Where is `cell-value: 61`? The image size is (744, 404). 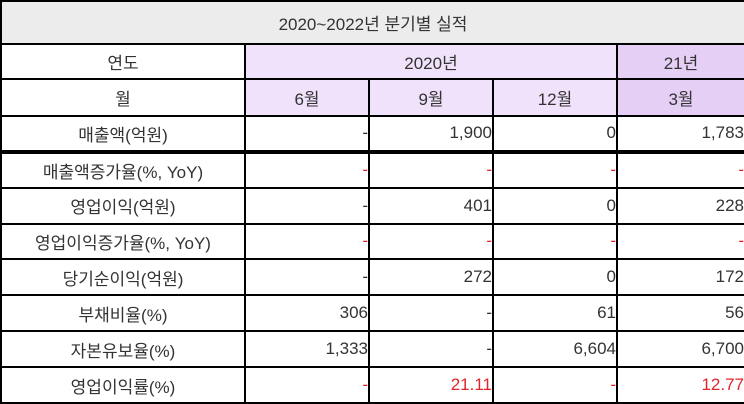
cell-value: 61 is located at coordinates (555, 313).